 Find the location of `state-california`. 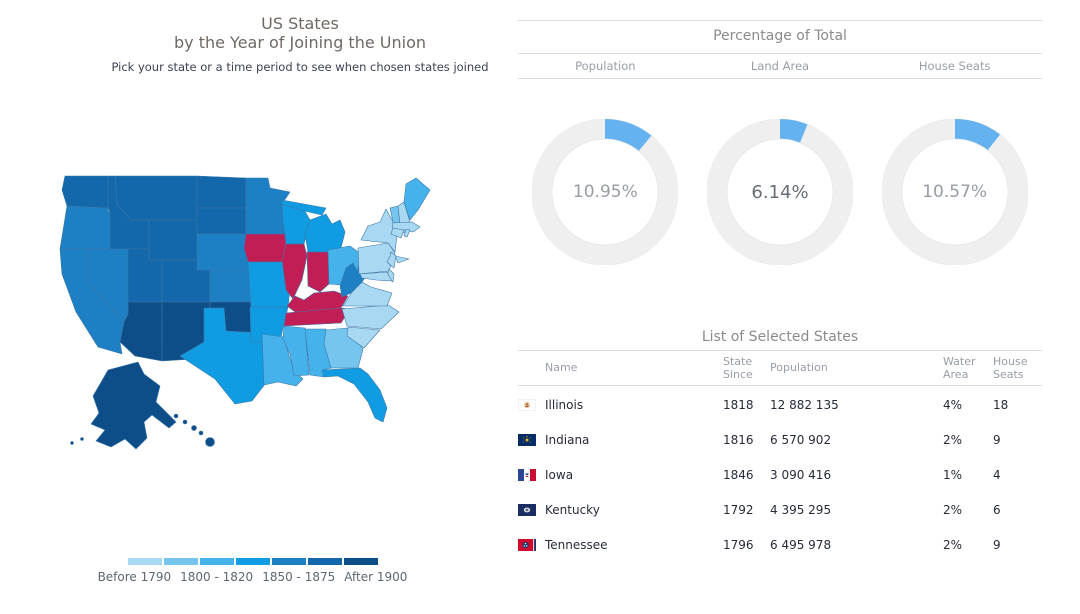

state-california is located at coordinates (92, 301).